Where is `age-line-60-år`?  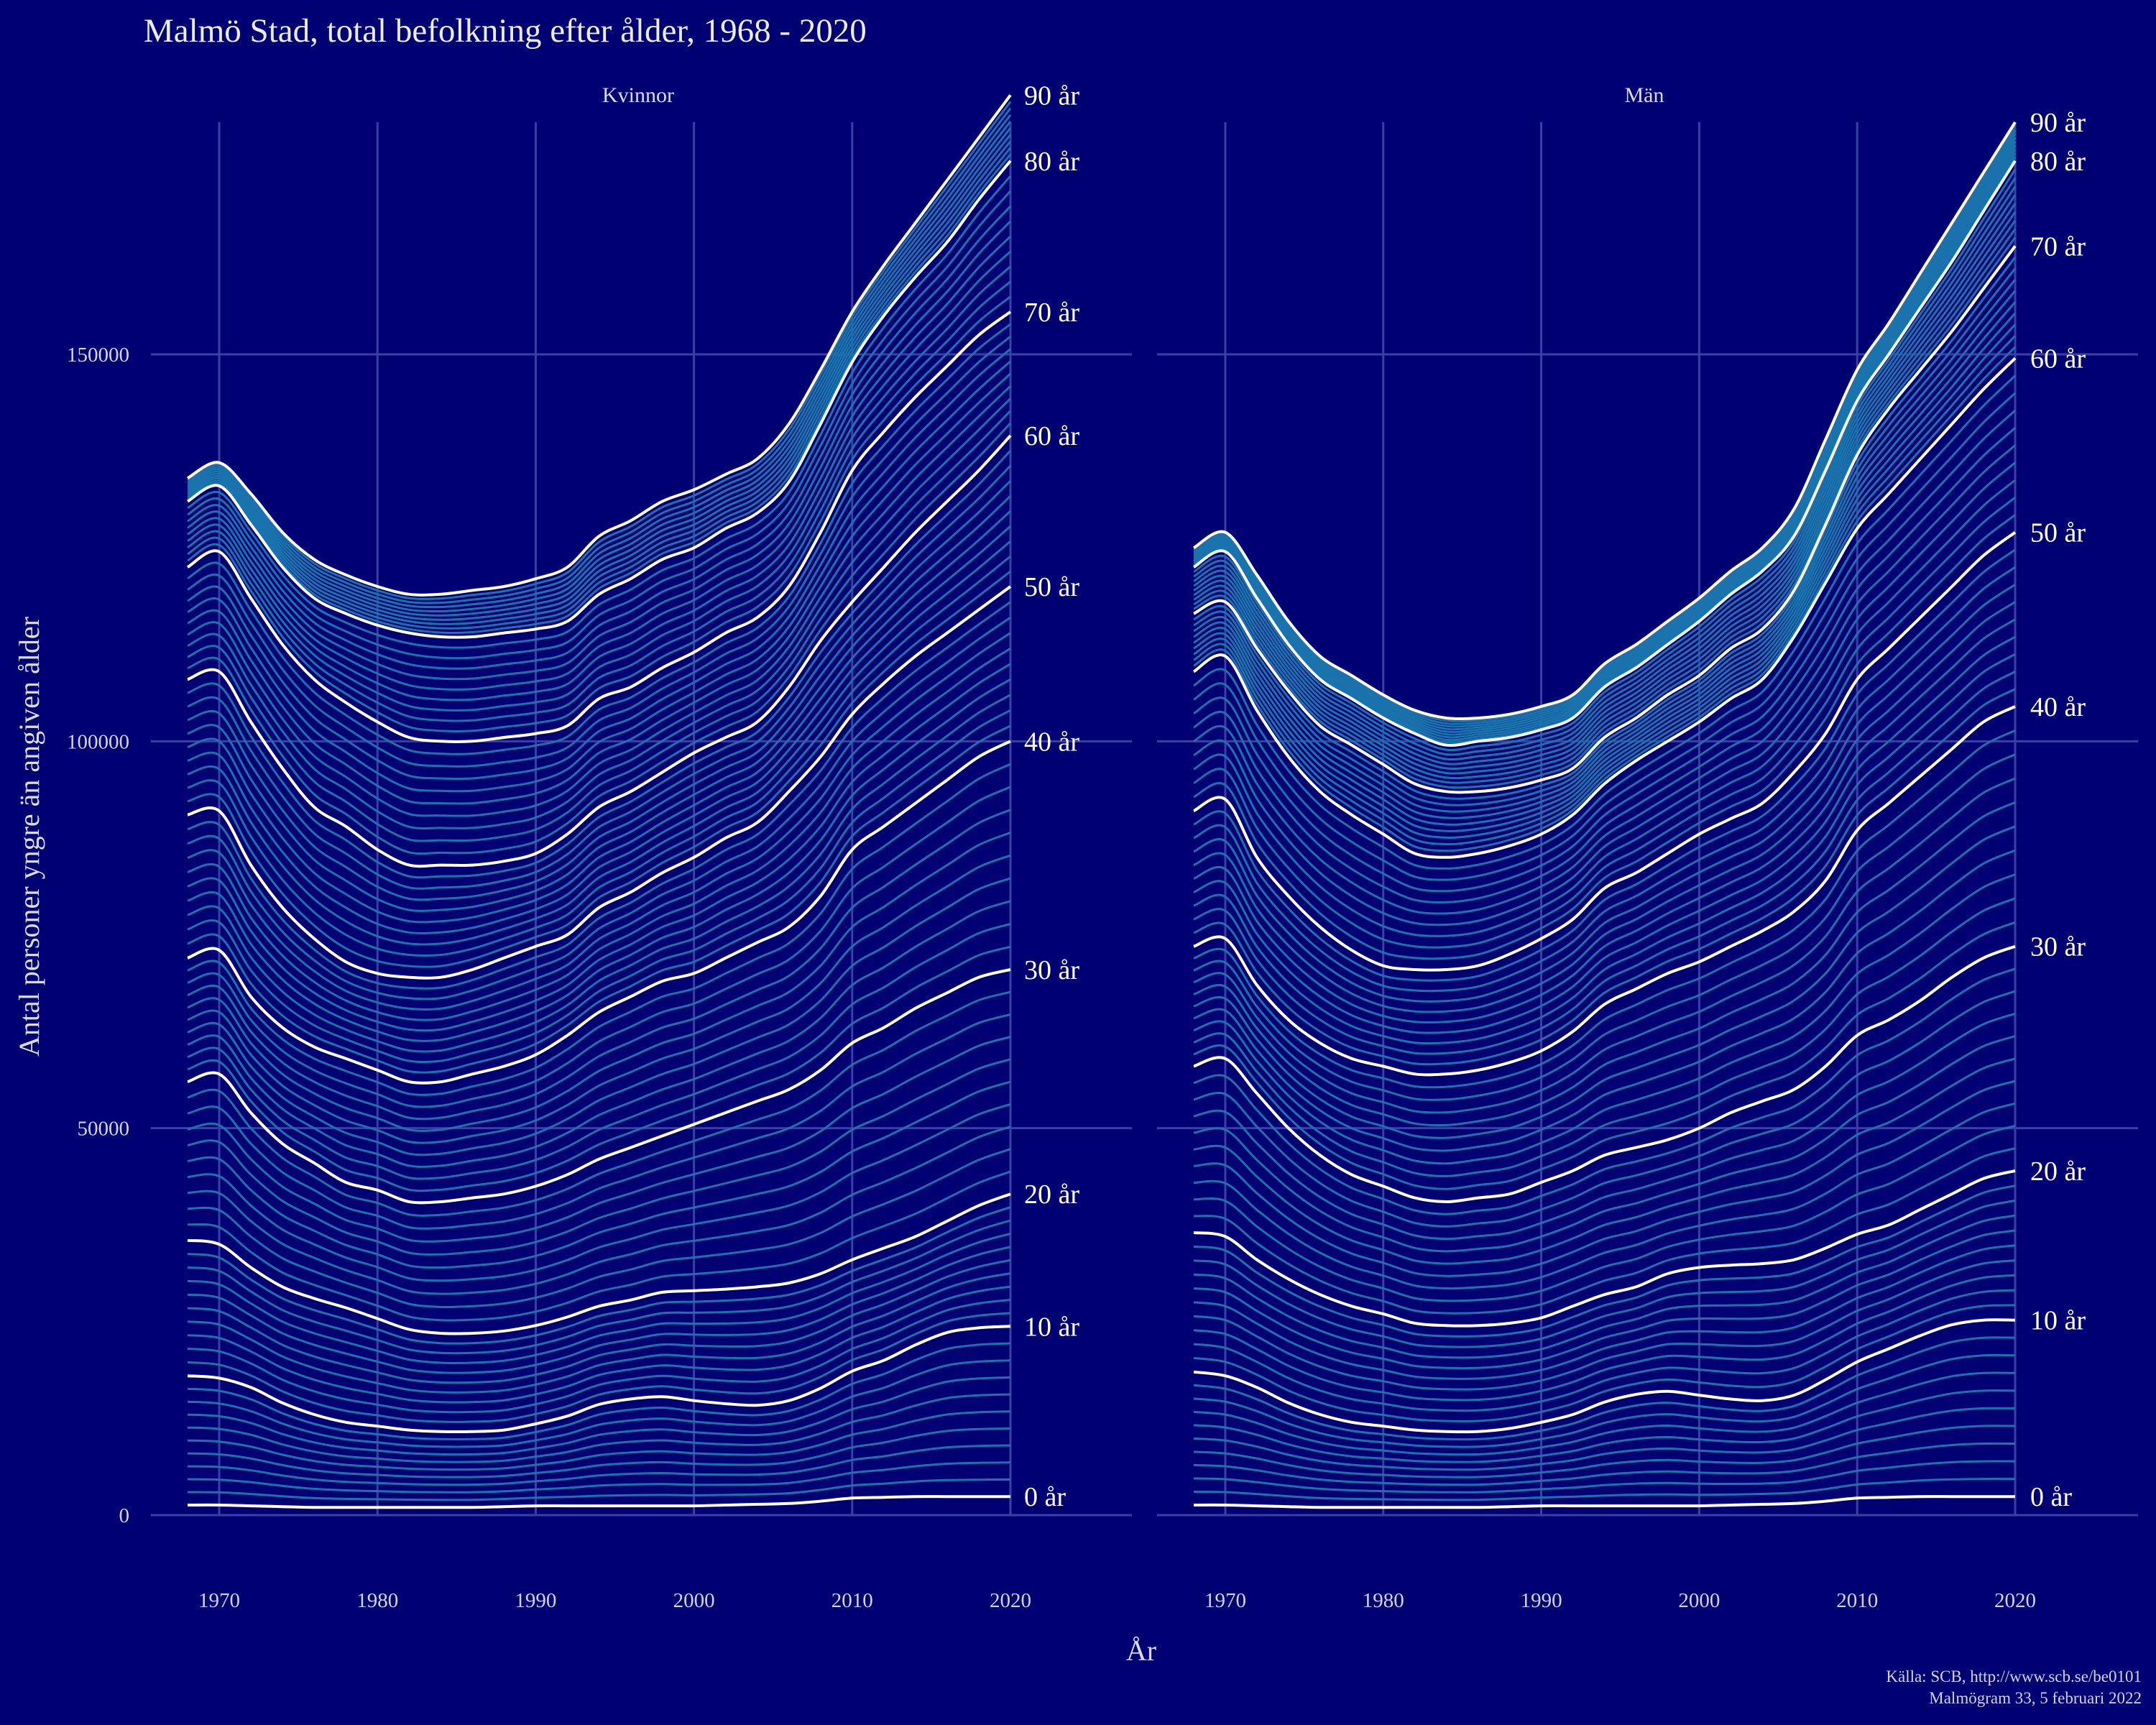
age-line-60-år is located at coordinates (1605, 607).